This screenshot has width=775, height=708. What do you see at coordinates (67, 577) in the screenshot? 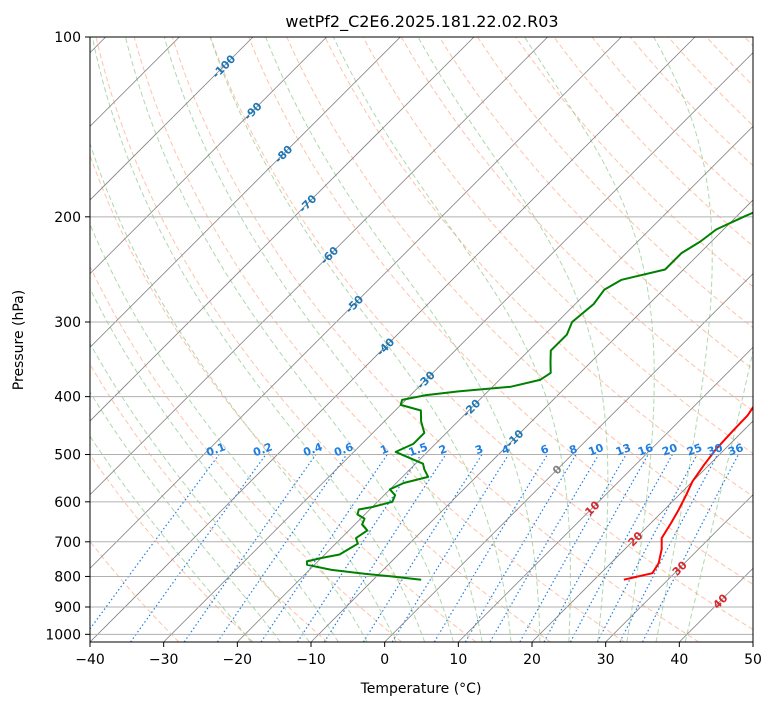
I see `y-tick-label: 800` at bounding box center [67, 577].